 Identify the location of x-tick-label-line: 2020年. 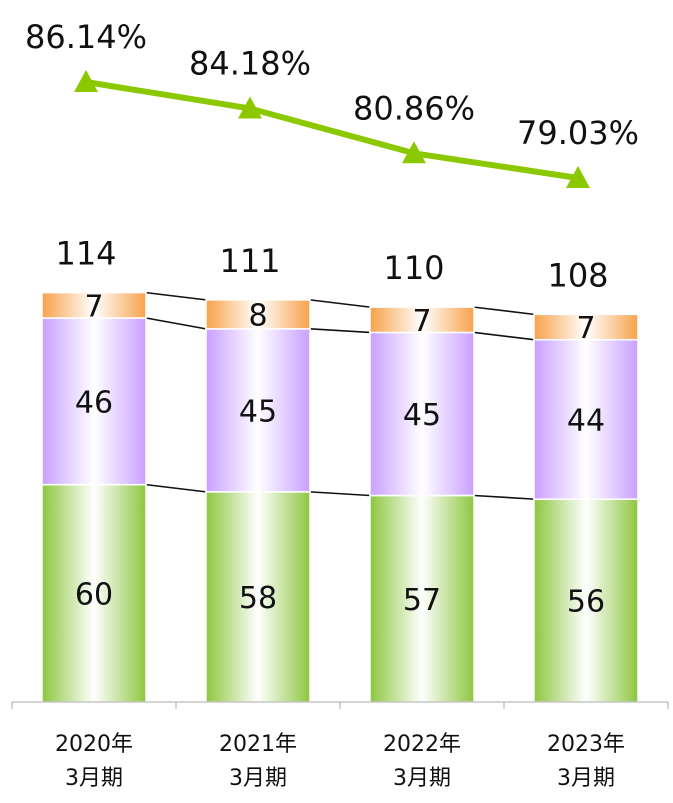
(94, 744).